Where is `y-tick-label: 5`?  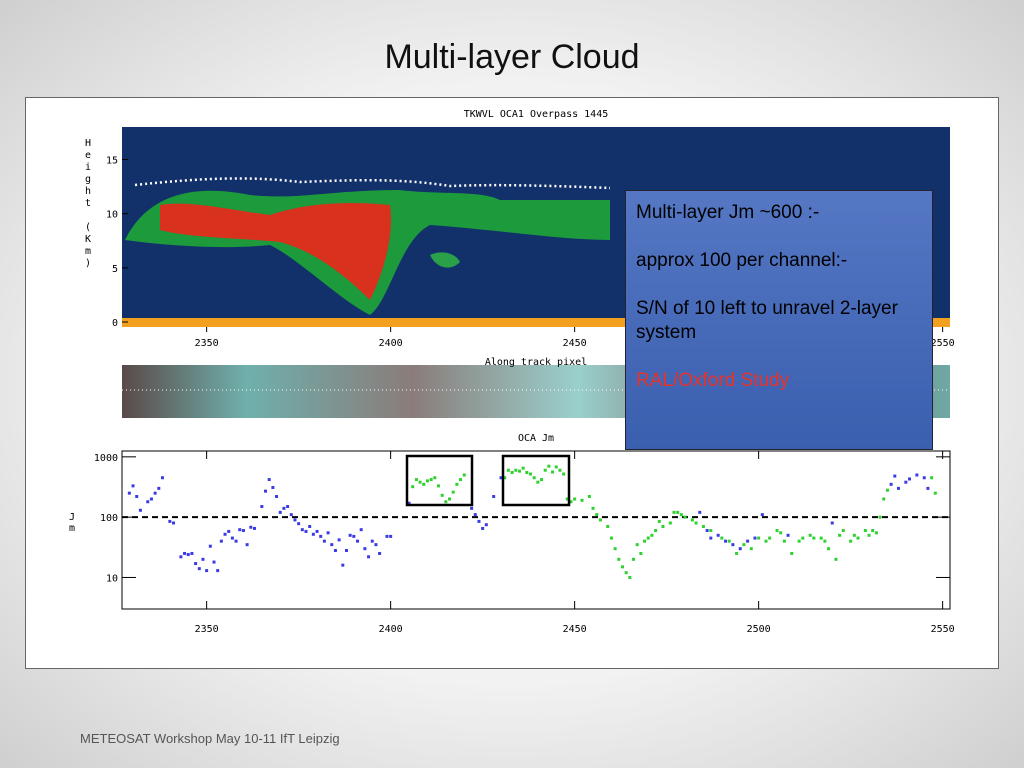 y-tick-label: 5 is located at coordinates (115, 269).